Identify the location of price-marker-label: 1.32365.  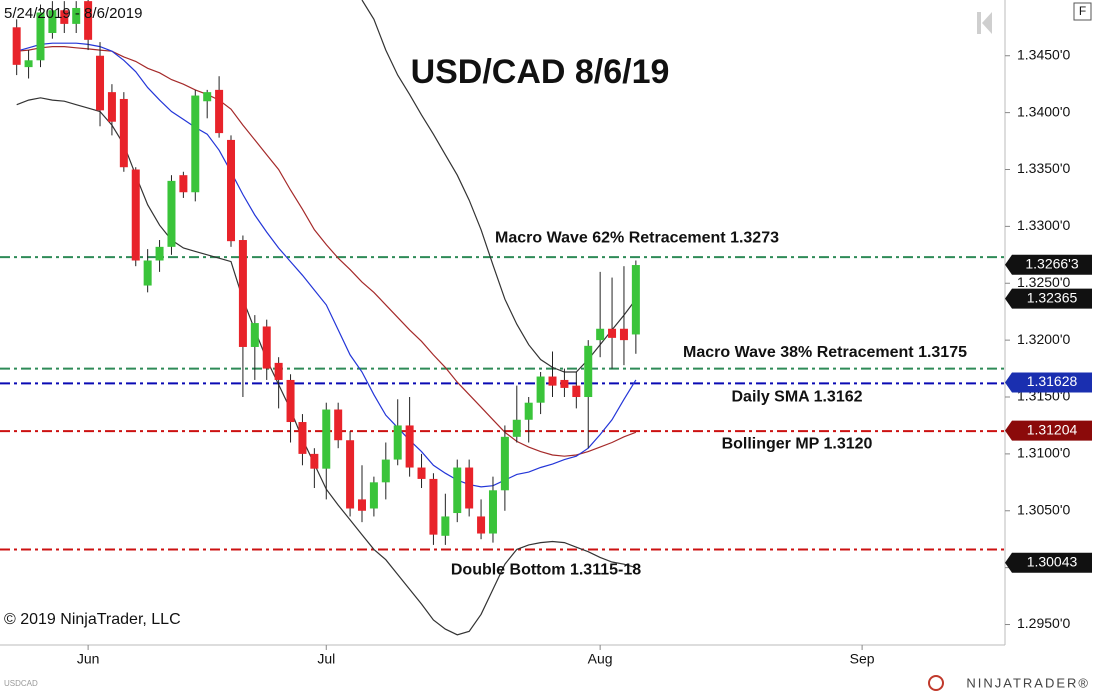
(1052, 297).